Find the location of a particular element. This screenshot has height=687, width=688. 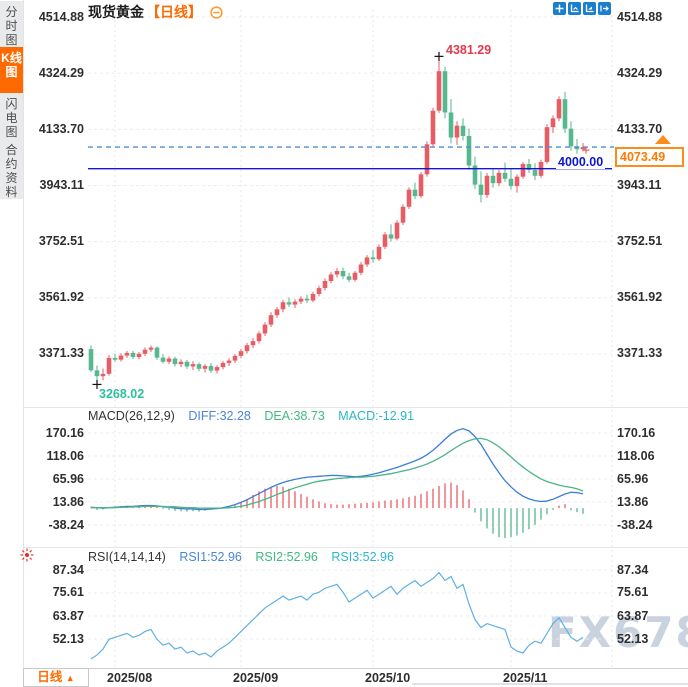

trend-tool-icon is located at coordinates (589, 8).